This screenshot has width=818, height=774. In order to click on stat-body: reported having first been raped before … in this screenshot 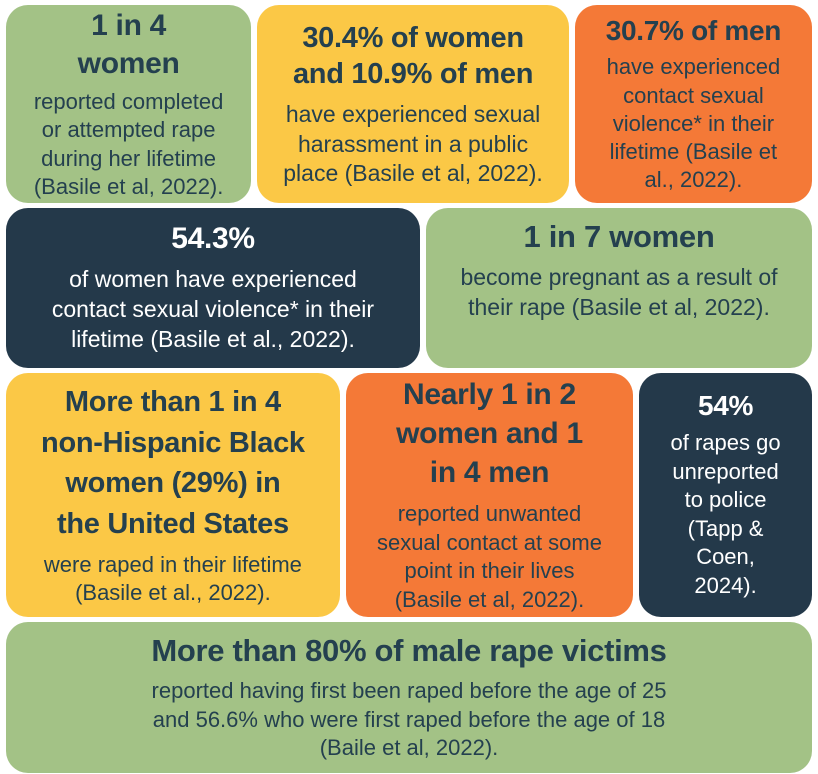, I will do `click(409, 719)`.